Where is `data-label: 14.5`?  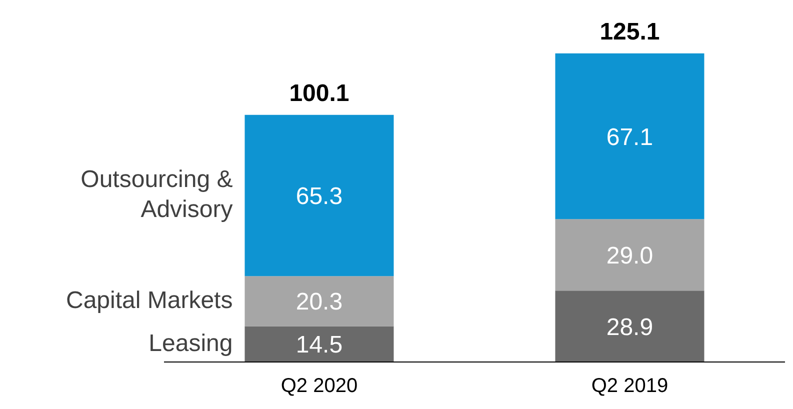
data-label: 14.5 is located at coordinates (319, 345).